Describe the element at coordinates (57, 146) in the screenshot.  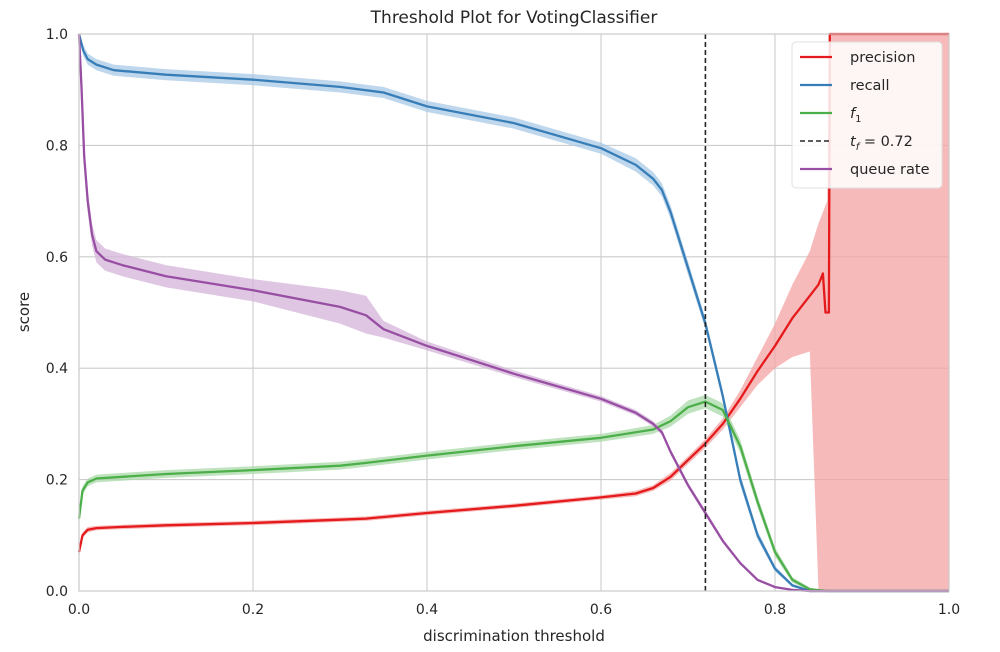
I see `y-tick-label: 0.8` at that location.